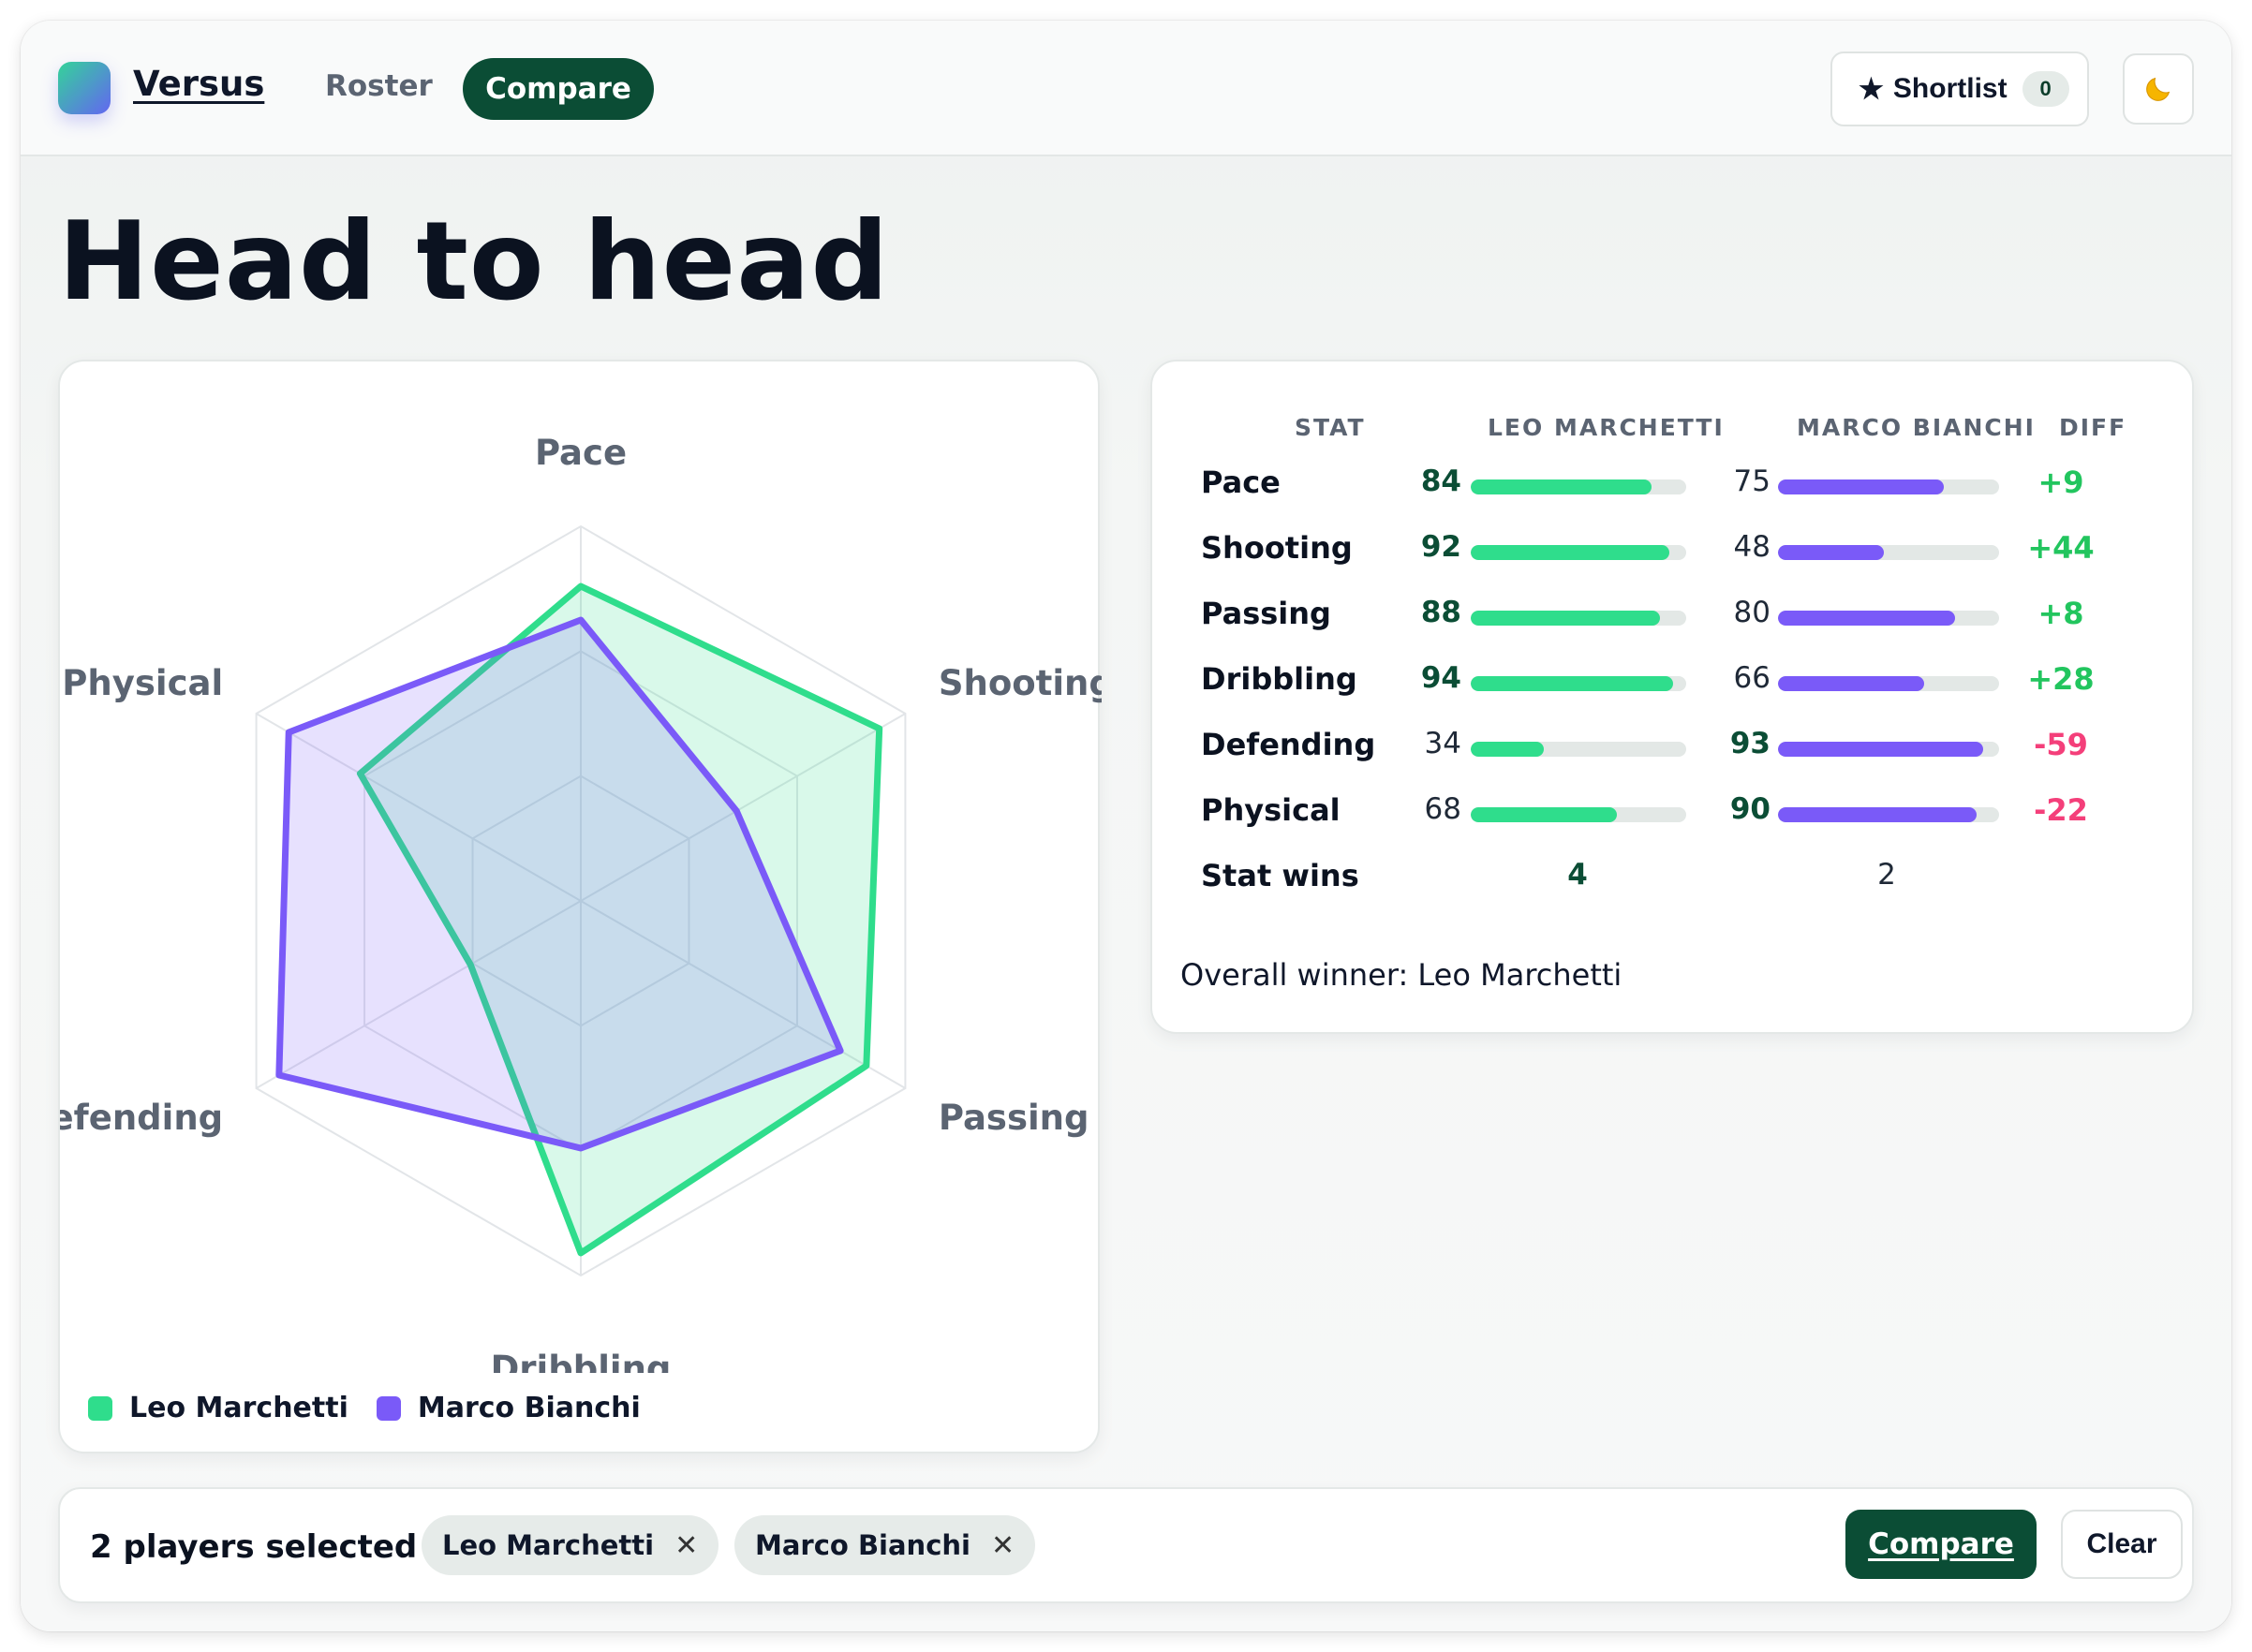  Describe the element at coordinates (1672, 878) in the screenshot. I see `stat-wins-row: Stat wins 4 2` at that location.